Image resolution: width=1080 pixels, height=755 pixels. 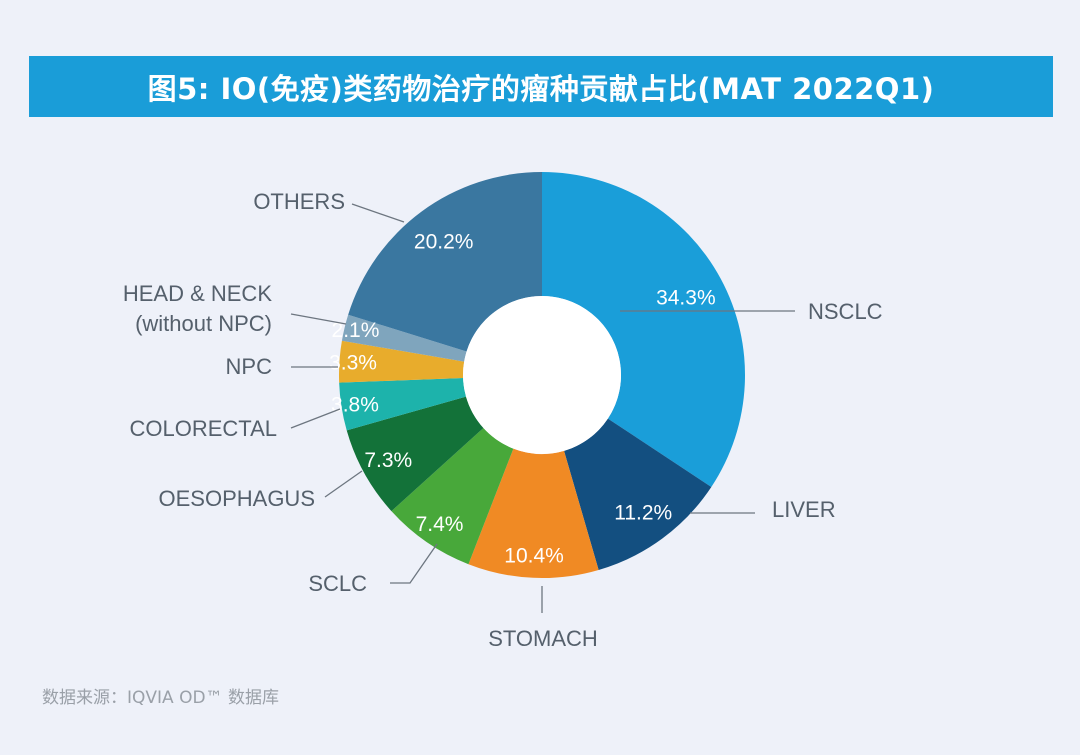 What do you see at coordinates (337, 583) in the screenshot?
I see `category-label-sclc: SCLC` at bounding box center [337, 583].